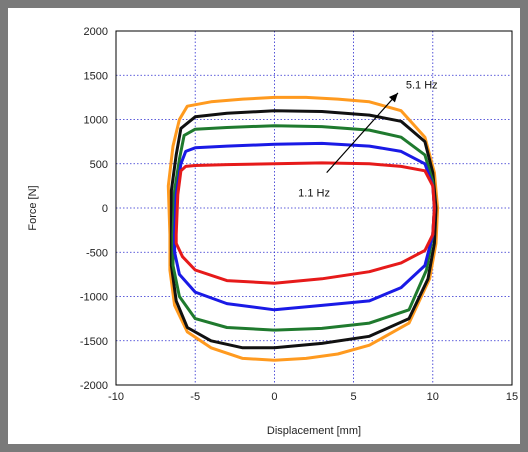 The image size is (528, 452). What do you see at coordinates (314, 431) in the screenshot?
I see `x-axis-title: Displacement [mm]` at bounding box center [314, 431].